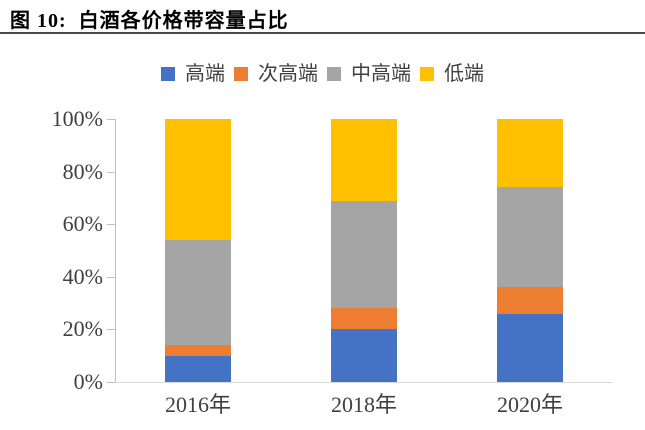 Image resolution: width=645 pixels, height=430 pixels. What do you see at coordinates (363, 404) in the screenshot?
I see `x-axis-category-label: 2018年` at bounding box center [363, 404].